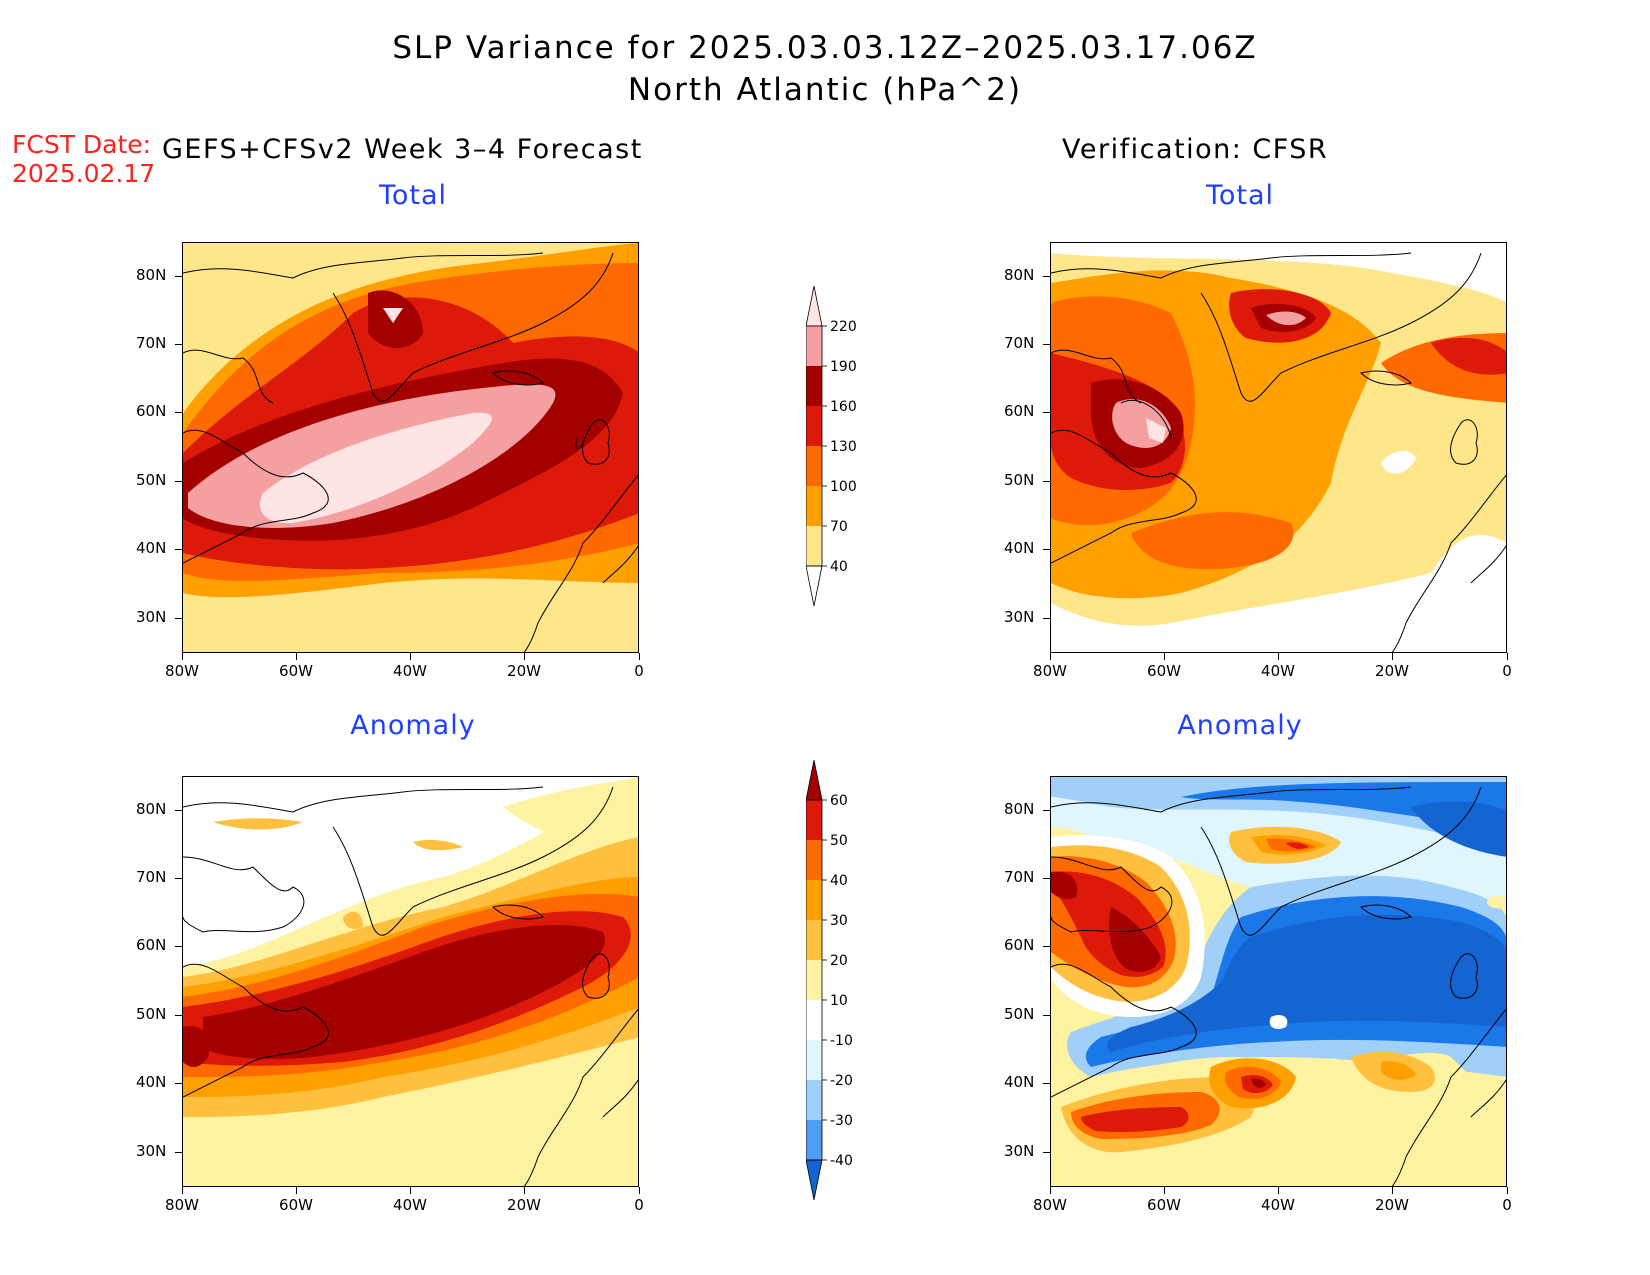 The image size is (1650, 1275). What do you see at coordinates (1278, 981) in the screenshot?
I see `verification-anomaly-map` at bounding box center [1278, 981].